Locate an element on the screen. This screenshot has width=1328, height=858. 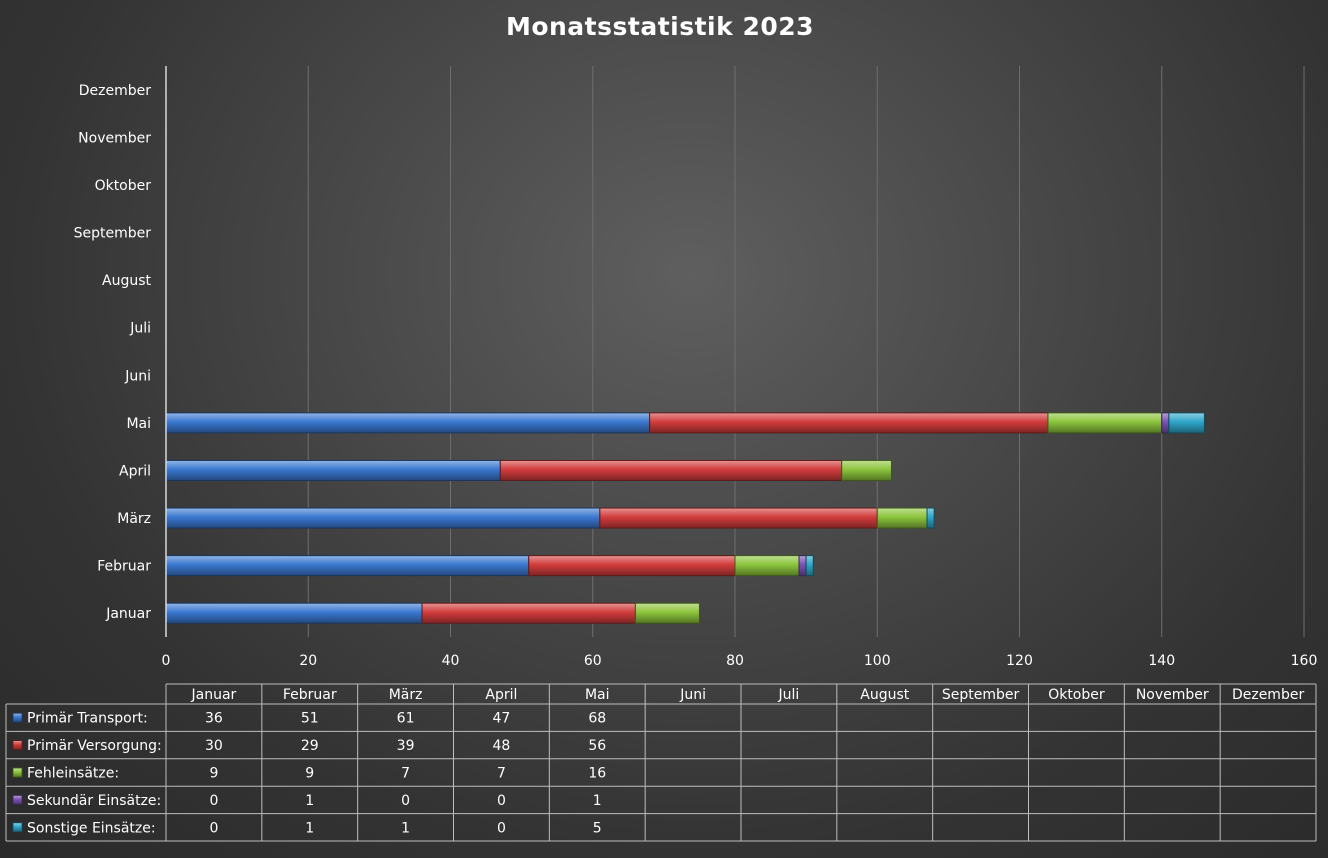
category-label: November is located at coordinates (114, 138).